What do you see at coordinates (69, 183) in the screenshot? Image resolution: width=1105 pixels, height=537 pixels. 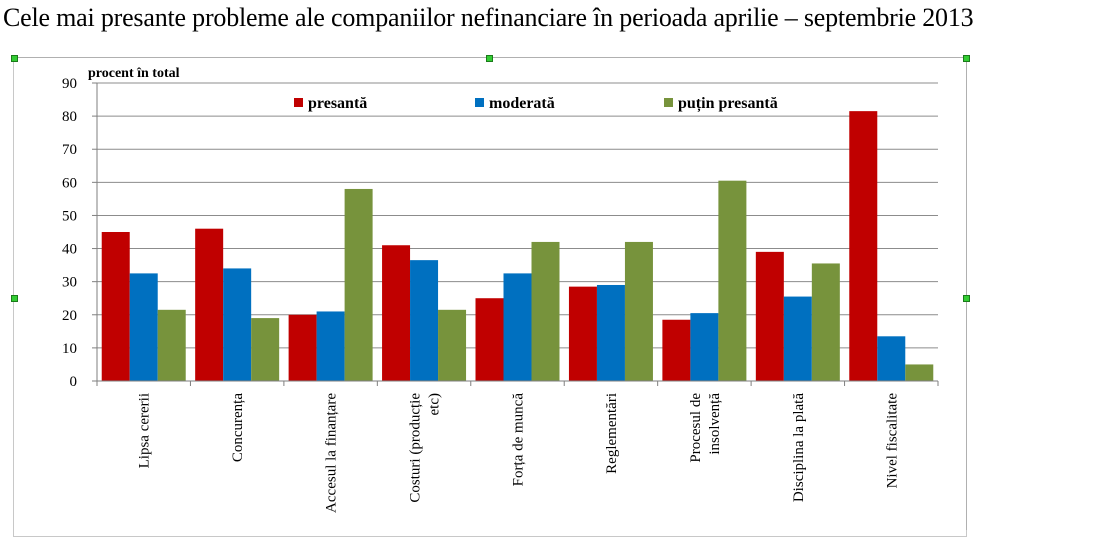 I see `y-tick-label: 60` at bounding box center [69, 183].